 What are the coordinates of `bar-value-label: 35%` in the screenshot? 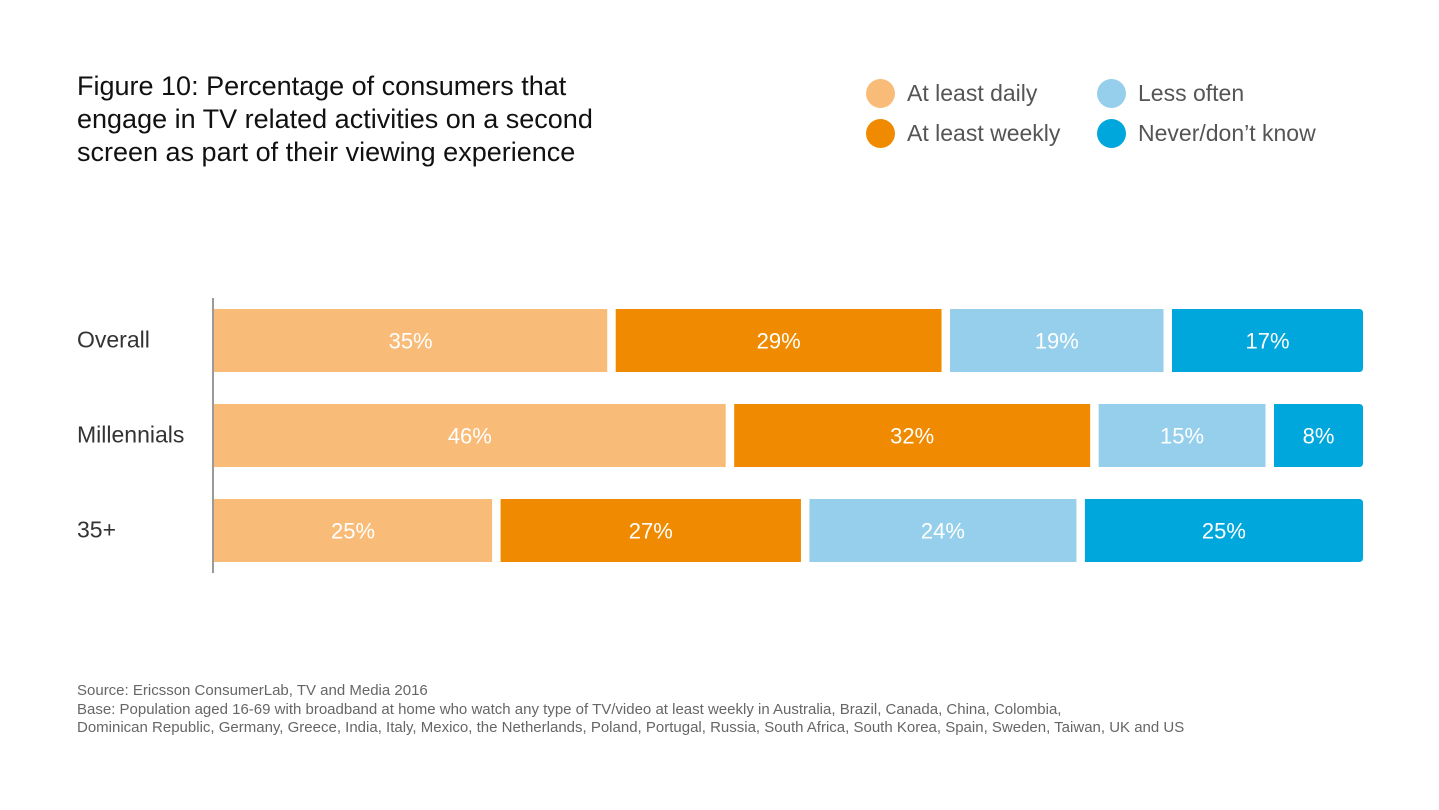 It's located at (411, 341).